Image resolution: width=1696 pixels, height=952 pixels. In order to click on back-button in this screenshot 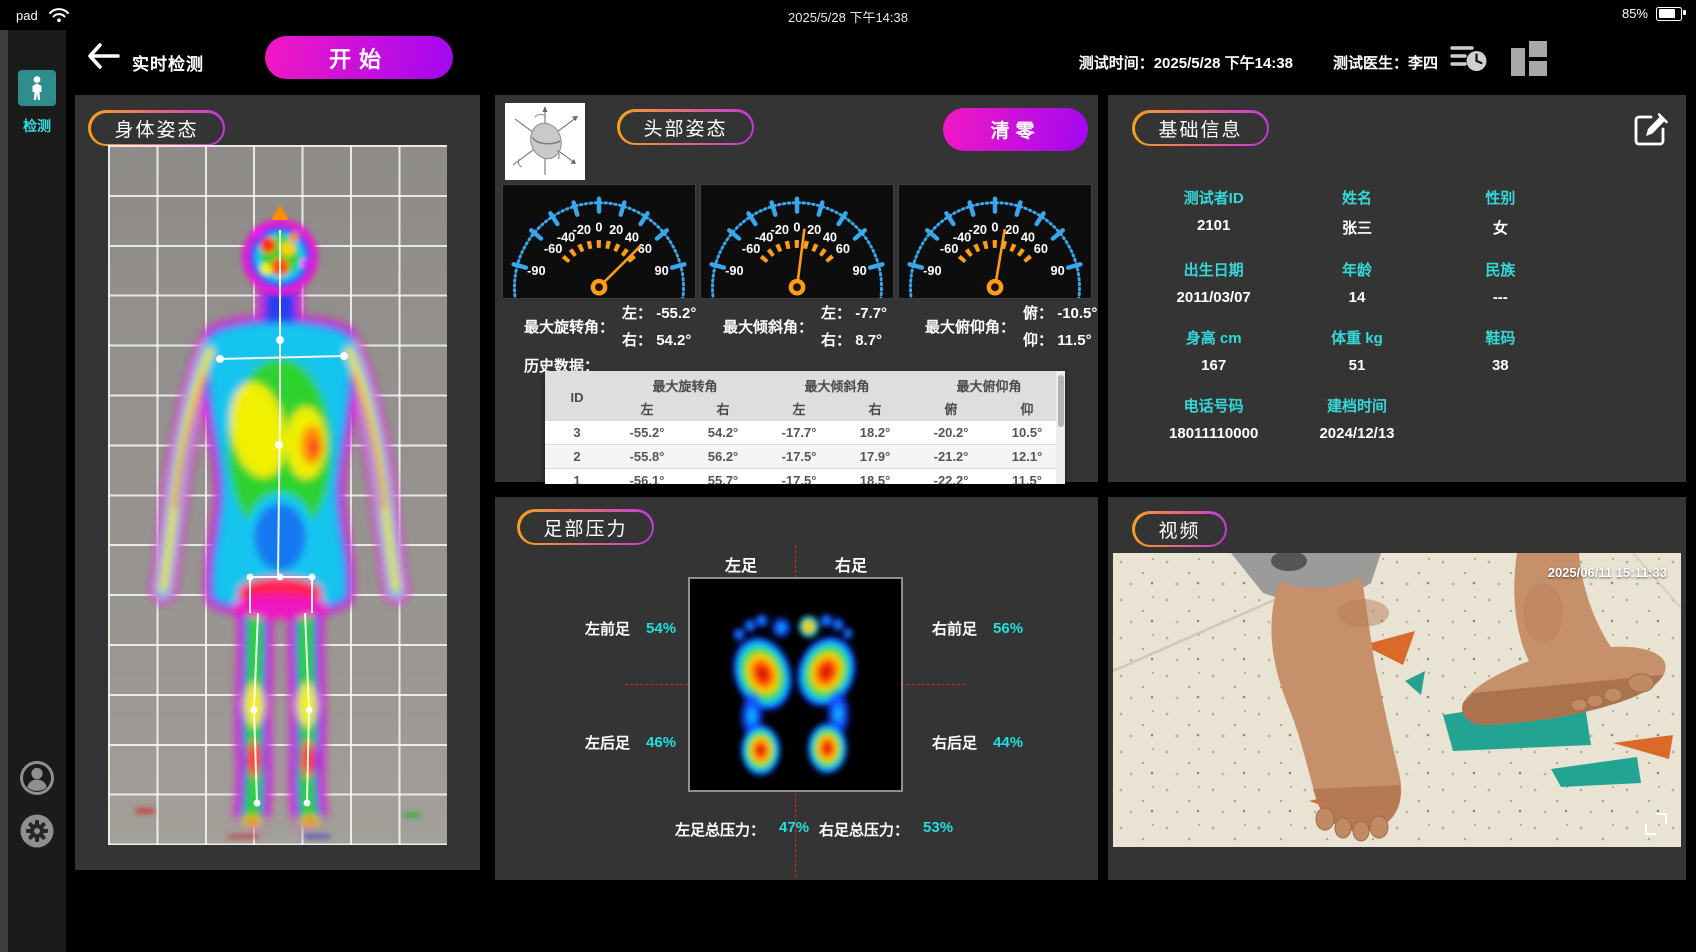, I will do `click(103, 56)`.